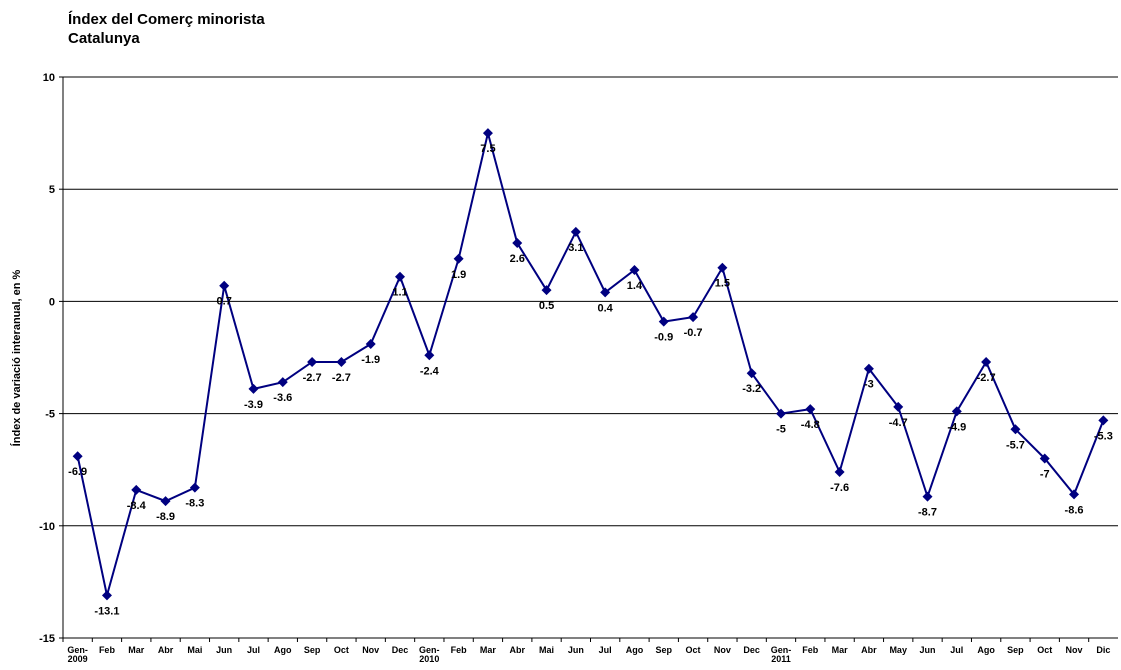  I want to click on data-label: -3.2, so click(751, 389).